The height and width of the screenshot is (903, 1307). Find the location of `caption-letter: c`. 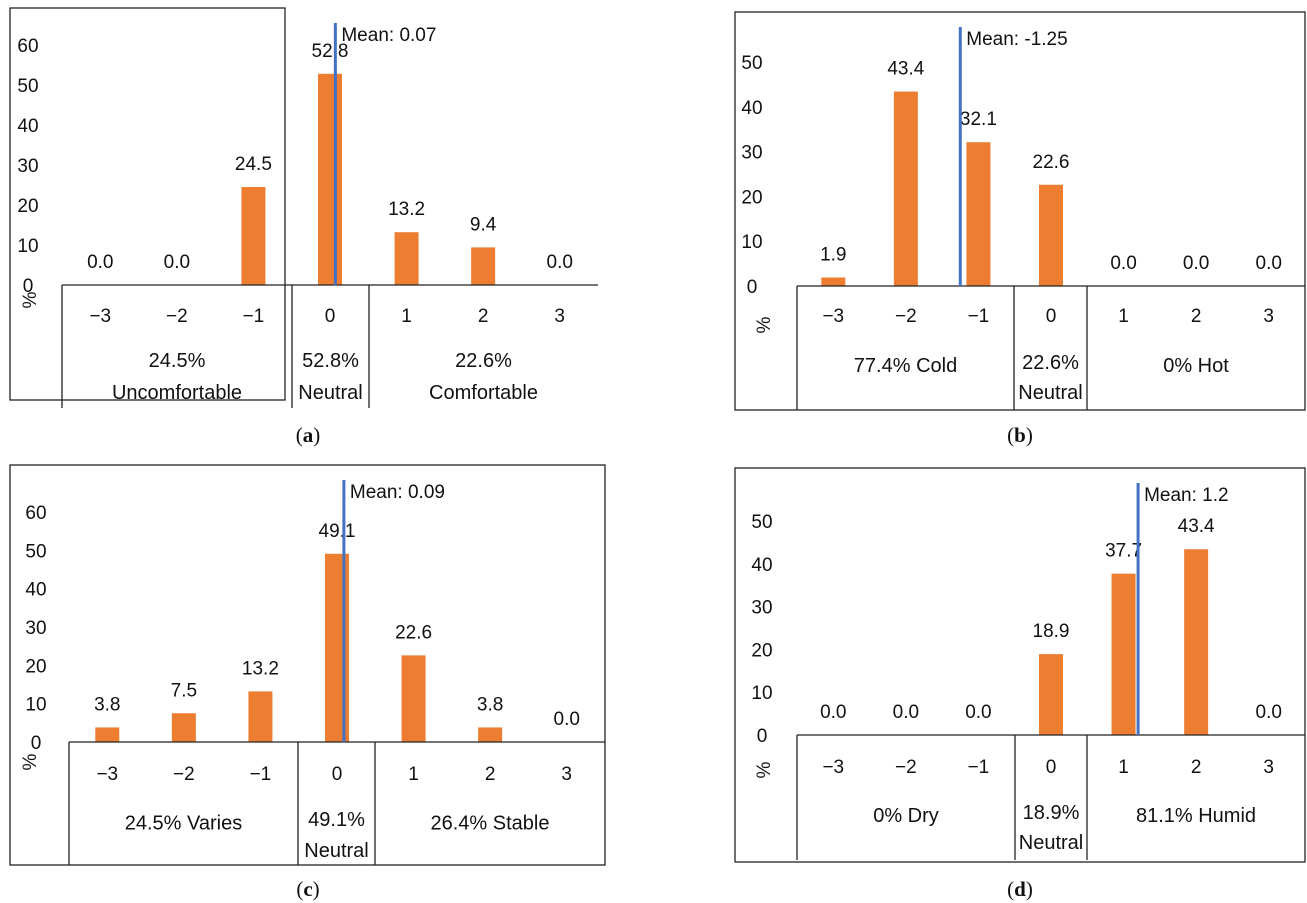

caption-letter: c is located at coordinates (307, 889).